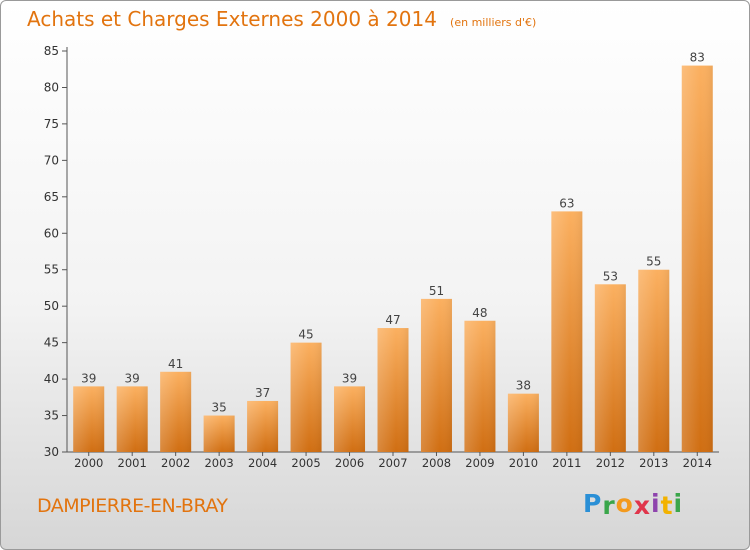 Image resolution: width=750 pixels, height=550 pixels. I want to click on y-tick-label: 55, so click(51, 270).